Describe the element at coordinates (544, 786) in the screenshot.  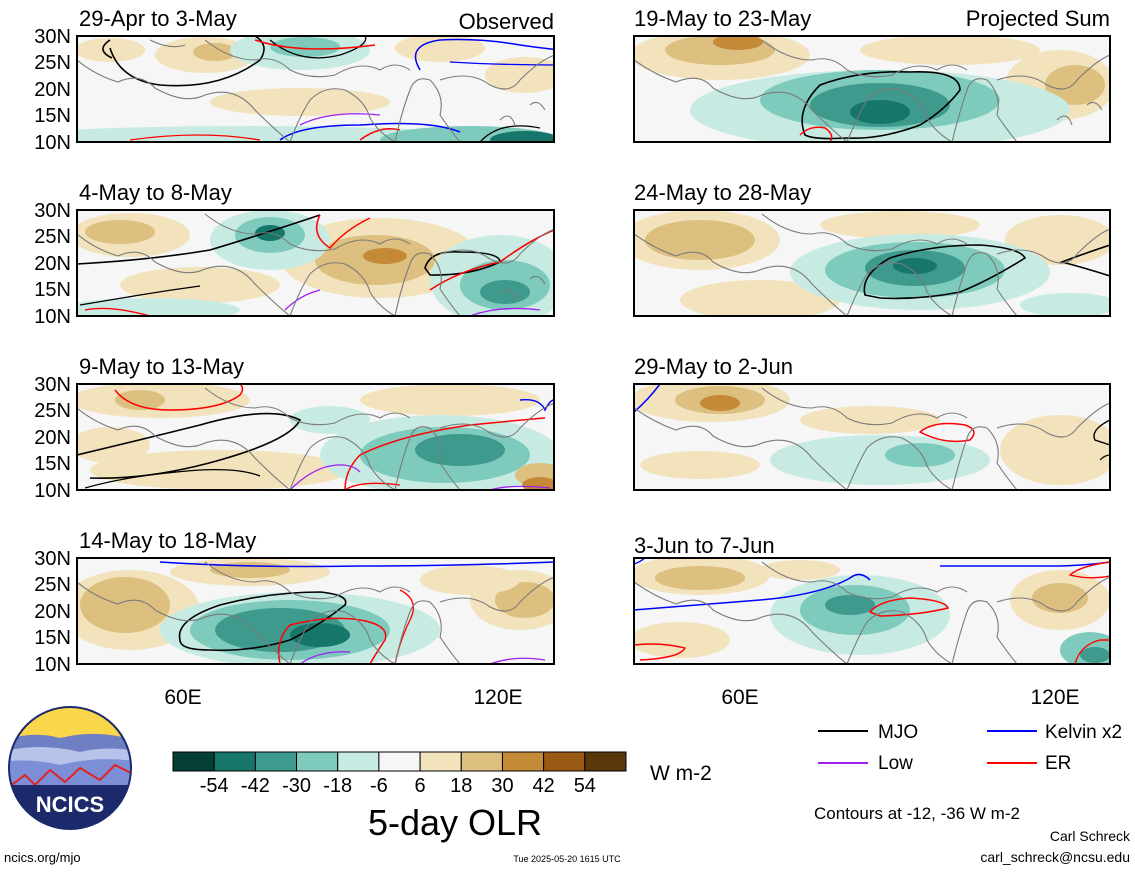
I see `colorbar-tick-label: 42` at that location.